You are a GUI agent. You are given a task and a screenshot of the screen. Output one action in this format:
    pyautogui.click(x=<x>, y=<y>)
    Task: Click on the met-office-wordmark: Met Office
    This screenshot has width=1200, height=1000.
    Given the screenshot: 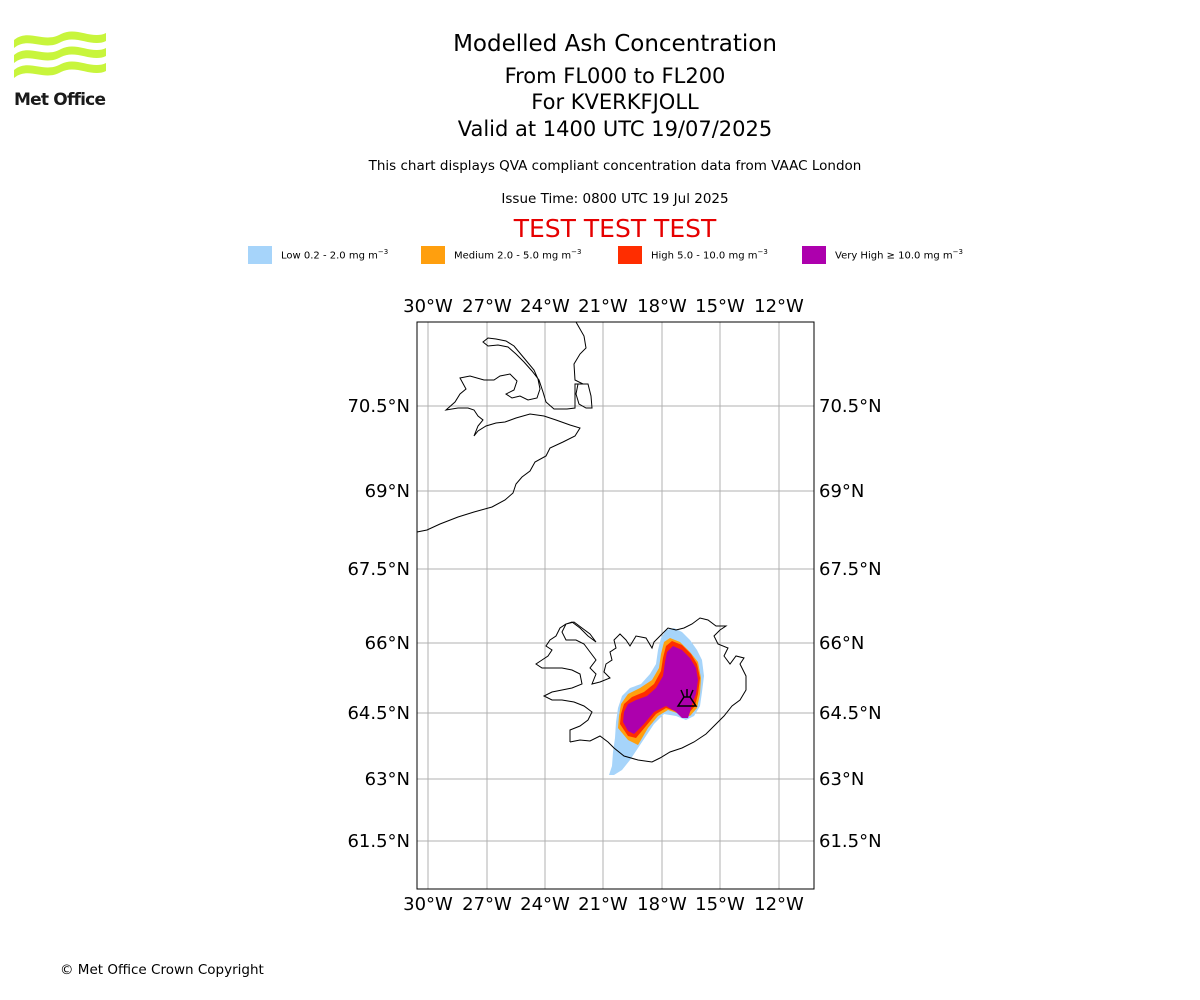 What is the action you would take?
    pyautogui.click(x=60, y=100)
    